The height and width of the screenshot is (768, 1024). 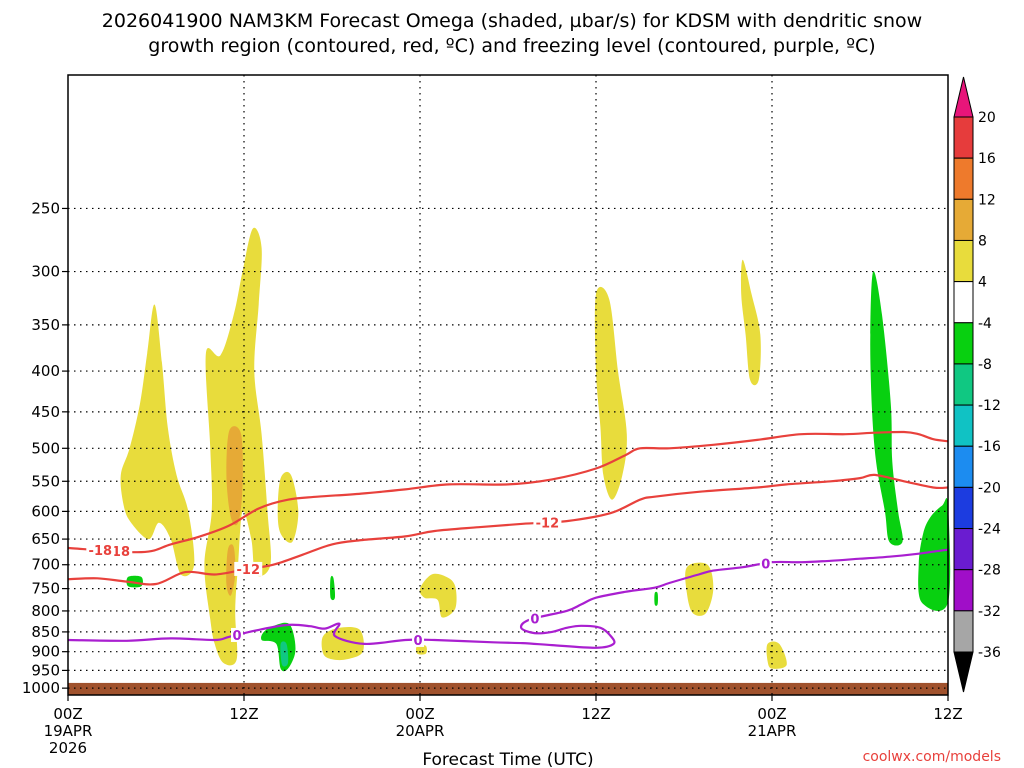 I want to click on freezing-level-contour, so click(x=508, y=598).